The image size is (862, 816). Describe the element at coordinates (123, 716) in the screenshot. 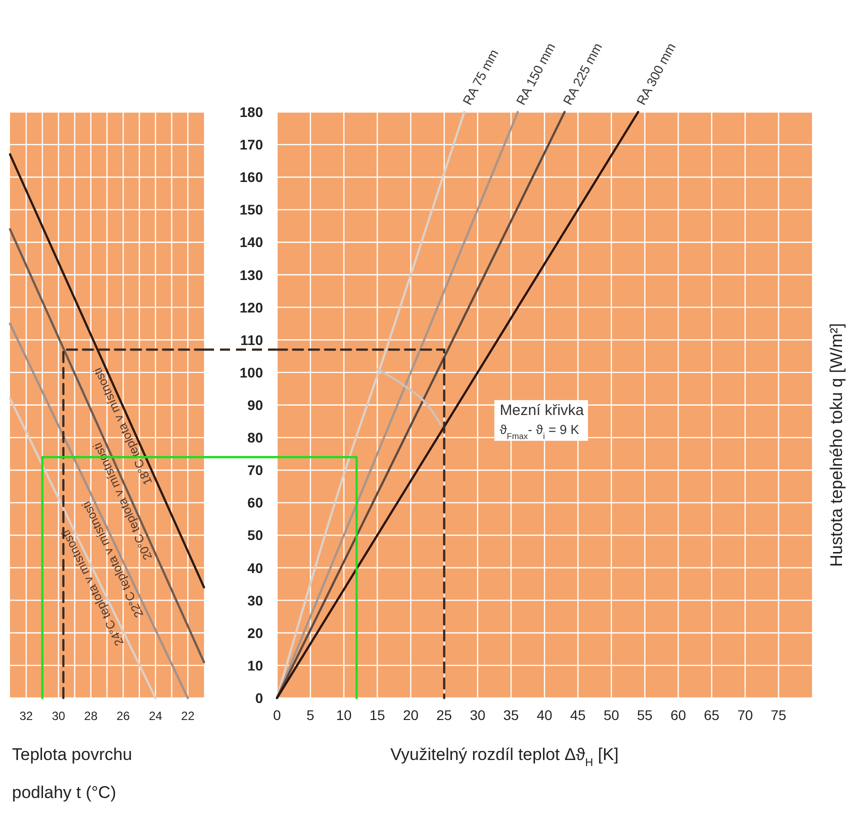

I see `x-tick-label: 26` at that location.